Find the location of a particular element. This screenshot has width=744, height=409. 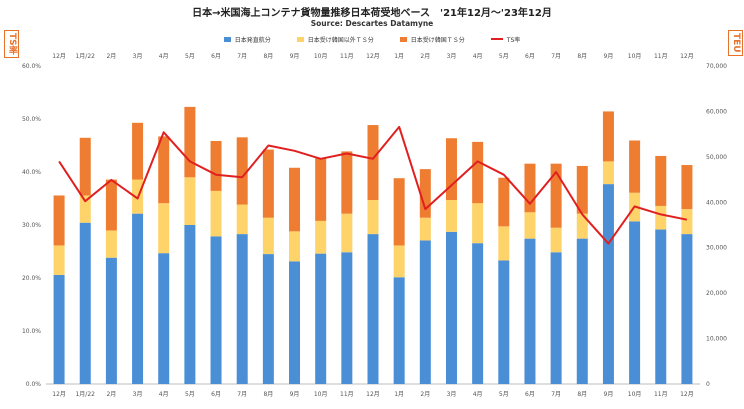

right-axis-tick-label: 10,000 is located at coordinates (716, 339).